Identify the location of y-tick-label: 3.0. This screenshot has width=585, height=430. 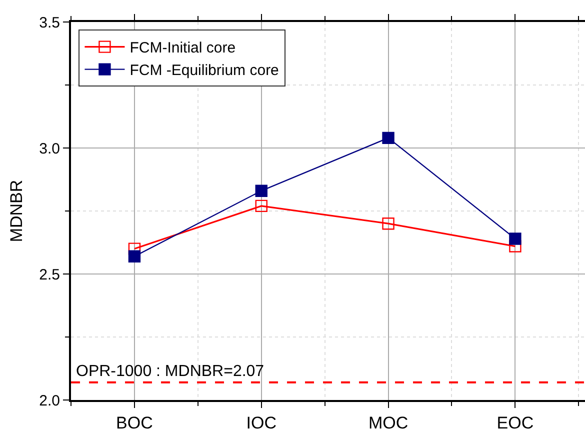
(49, 149).